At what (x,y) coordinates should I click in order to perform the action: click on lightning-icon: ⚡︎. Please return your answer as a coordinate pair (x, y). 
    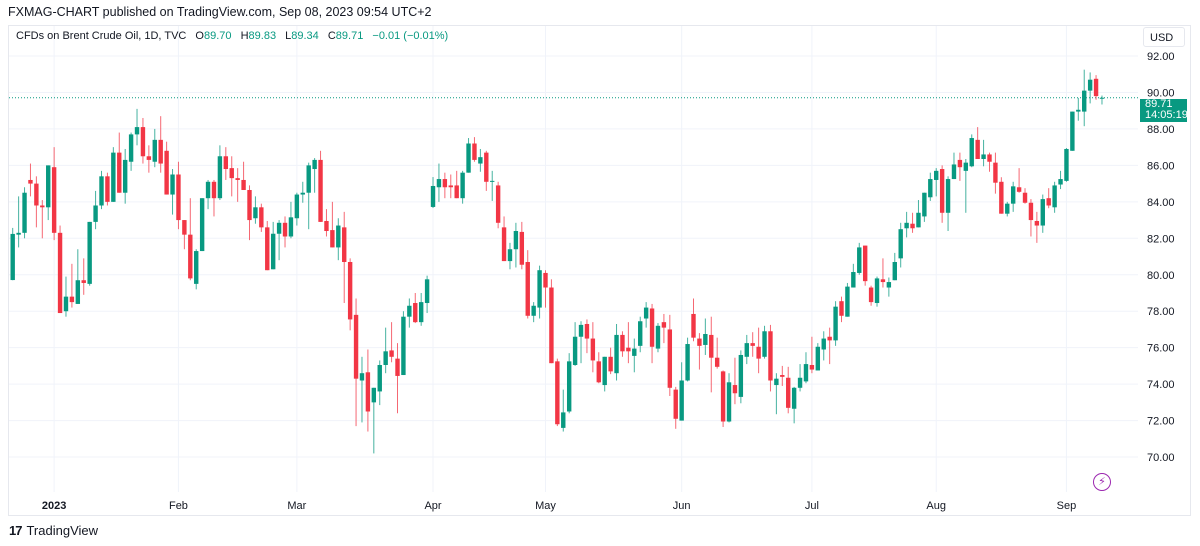
    Looking at the image, I should click on (1102, 482).